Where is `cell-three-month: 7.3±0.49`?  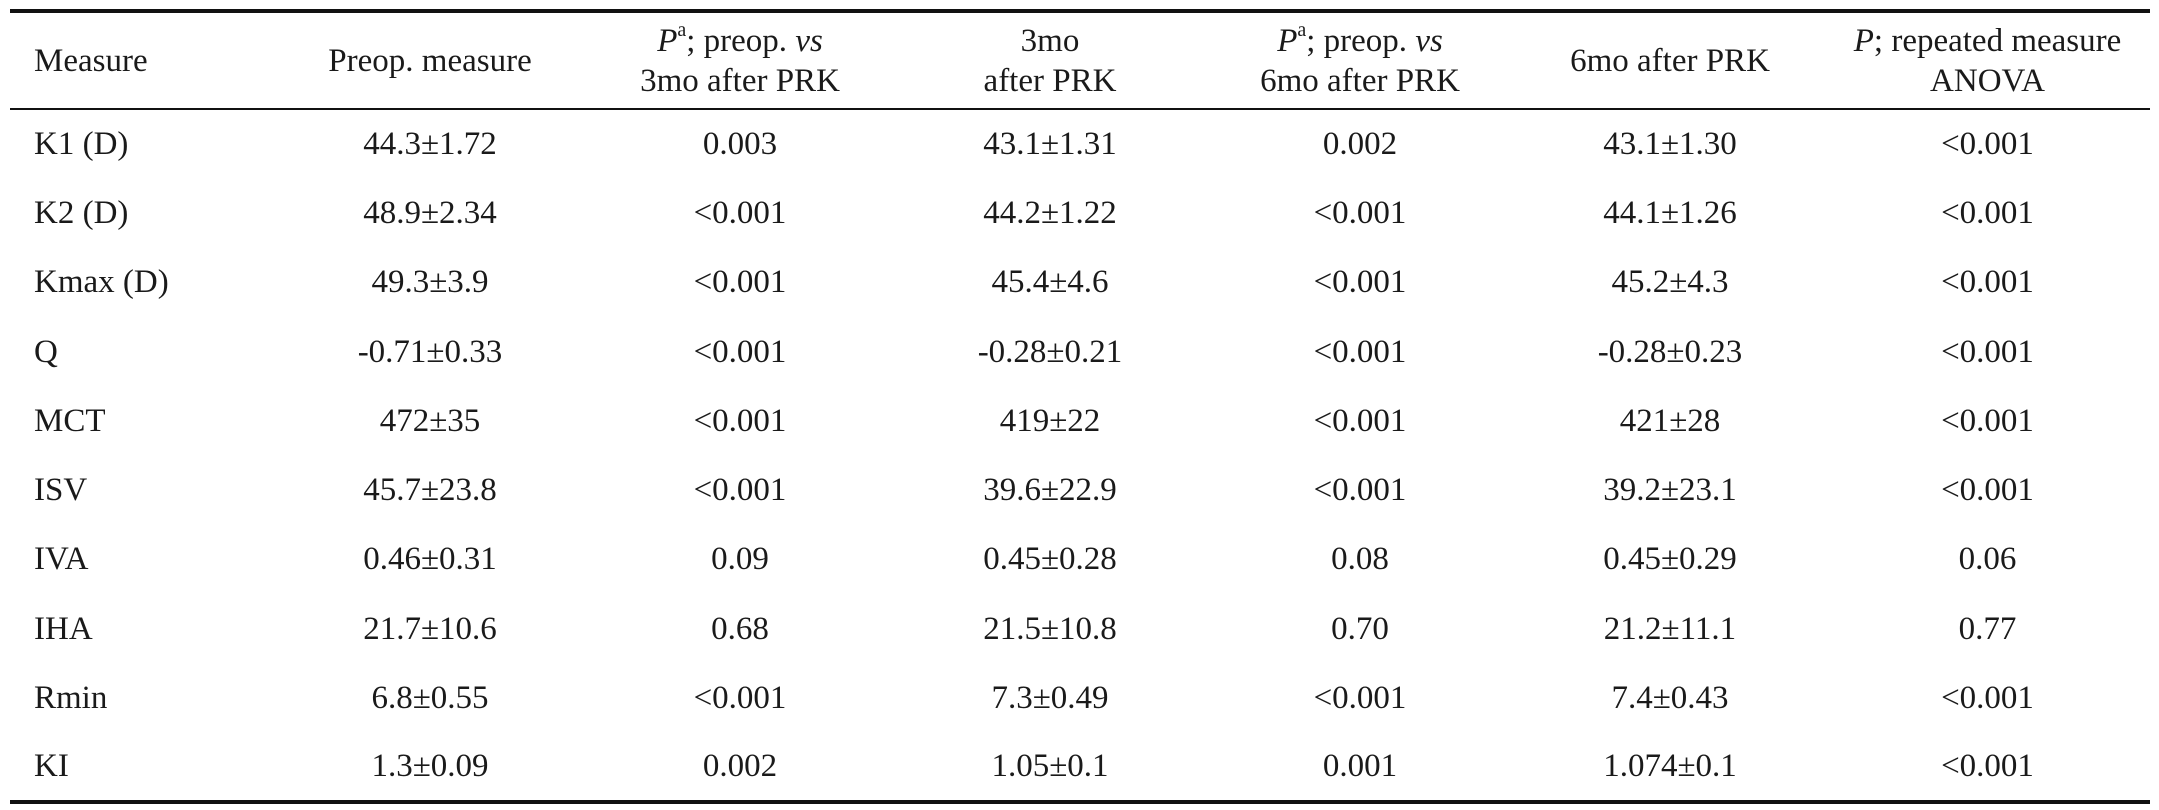 cell-three-month: 7.3±0.49 is located at coordinates (1050, 698).